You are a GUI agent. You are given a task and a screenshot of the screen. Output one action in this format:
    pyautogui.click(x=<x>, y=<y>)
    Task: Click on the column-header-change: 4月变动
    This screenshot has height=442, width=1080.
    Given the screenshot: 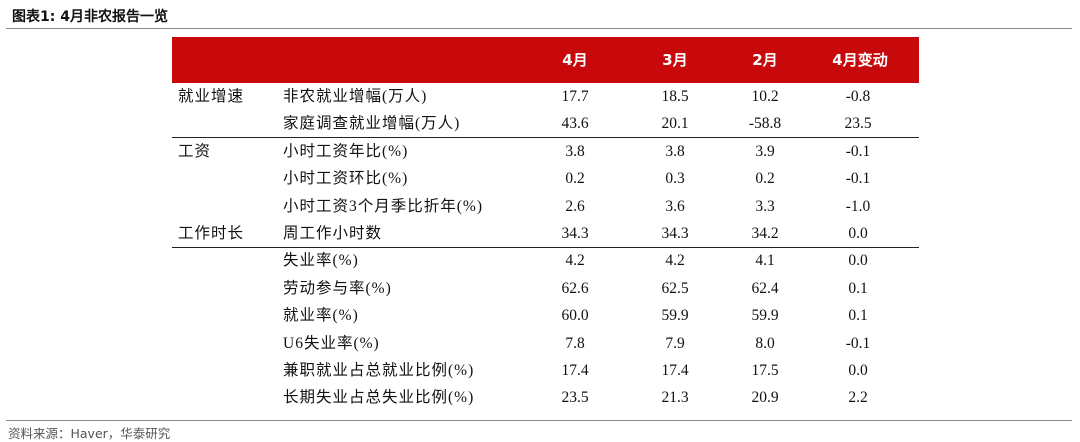 What is the action you would take?
    pyautogui.click(x=860, y=60)
    